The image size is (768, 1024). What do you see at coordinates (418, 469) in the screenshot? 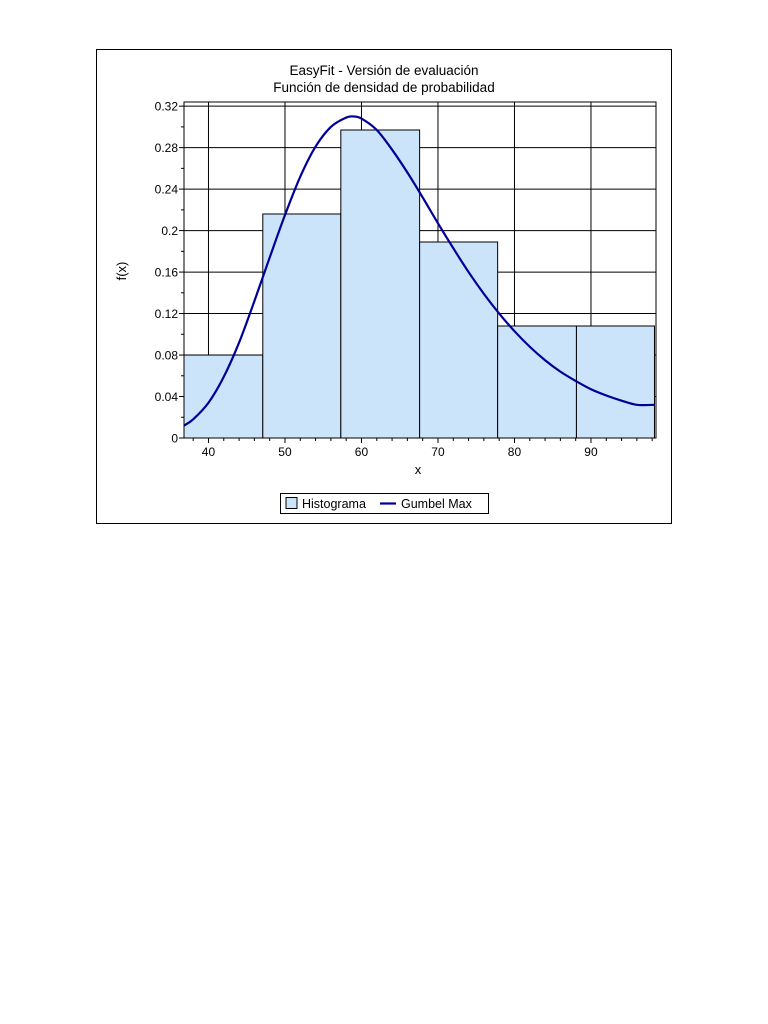
I see `x-axis-label: x` at bounding box center [418, 469].